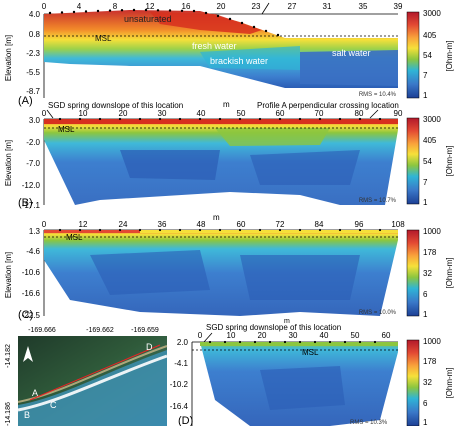 This screenshot has height=426, width=456. I want to click on svg-text: 35, so click(363, 6).